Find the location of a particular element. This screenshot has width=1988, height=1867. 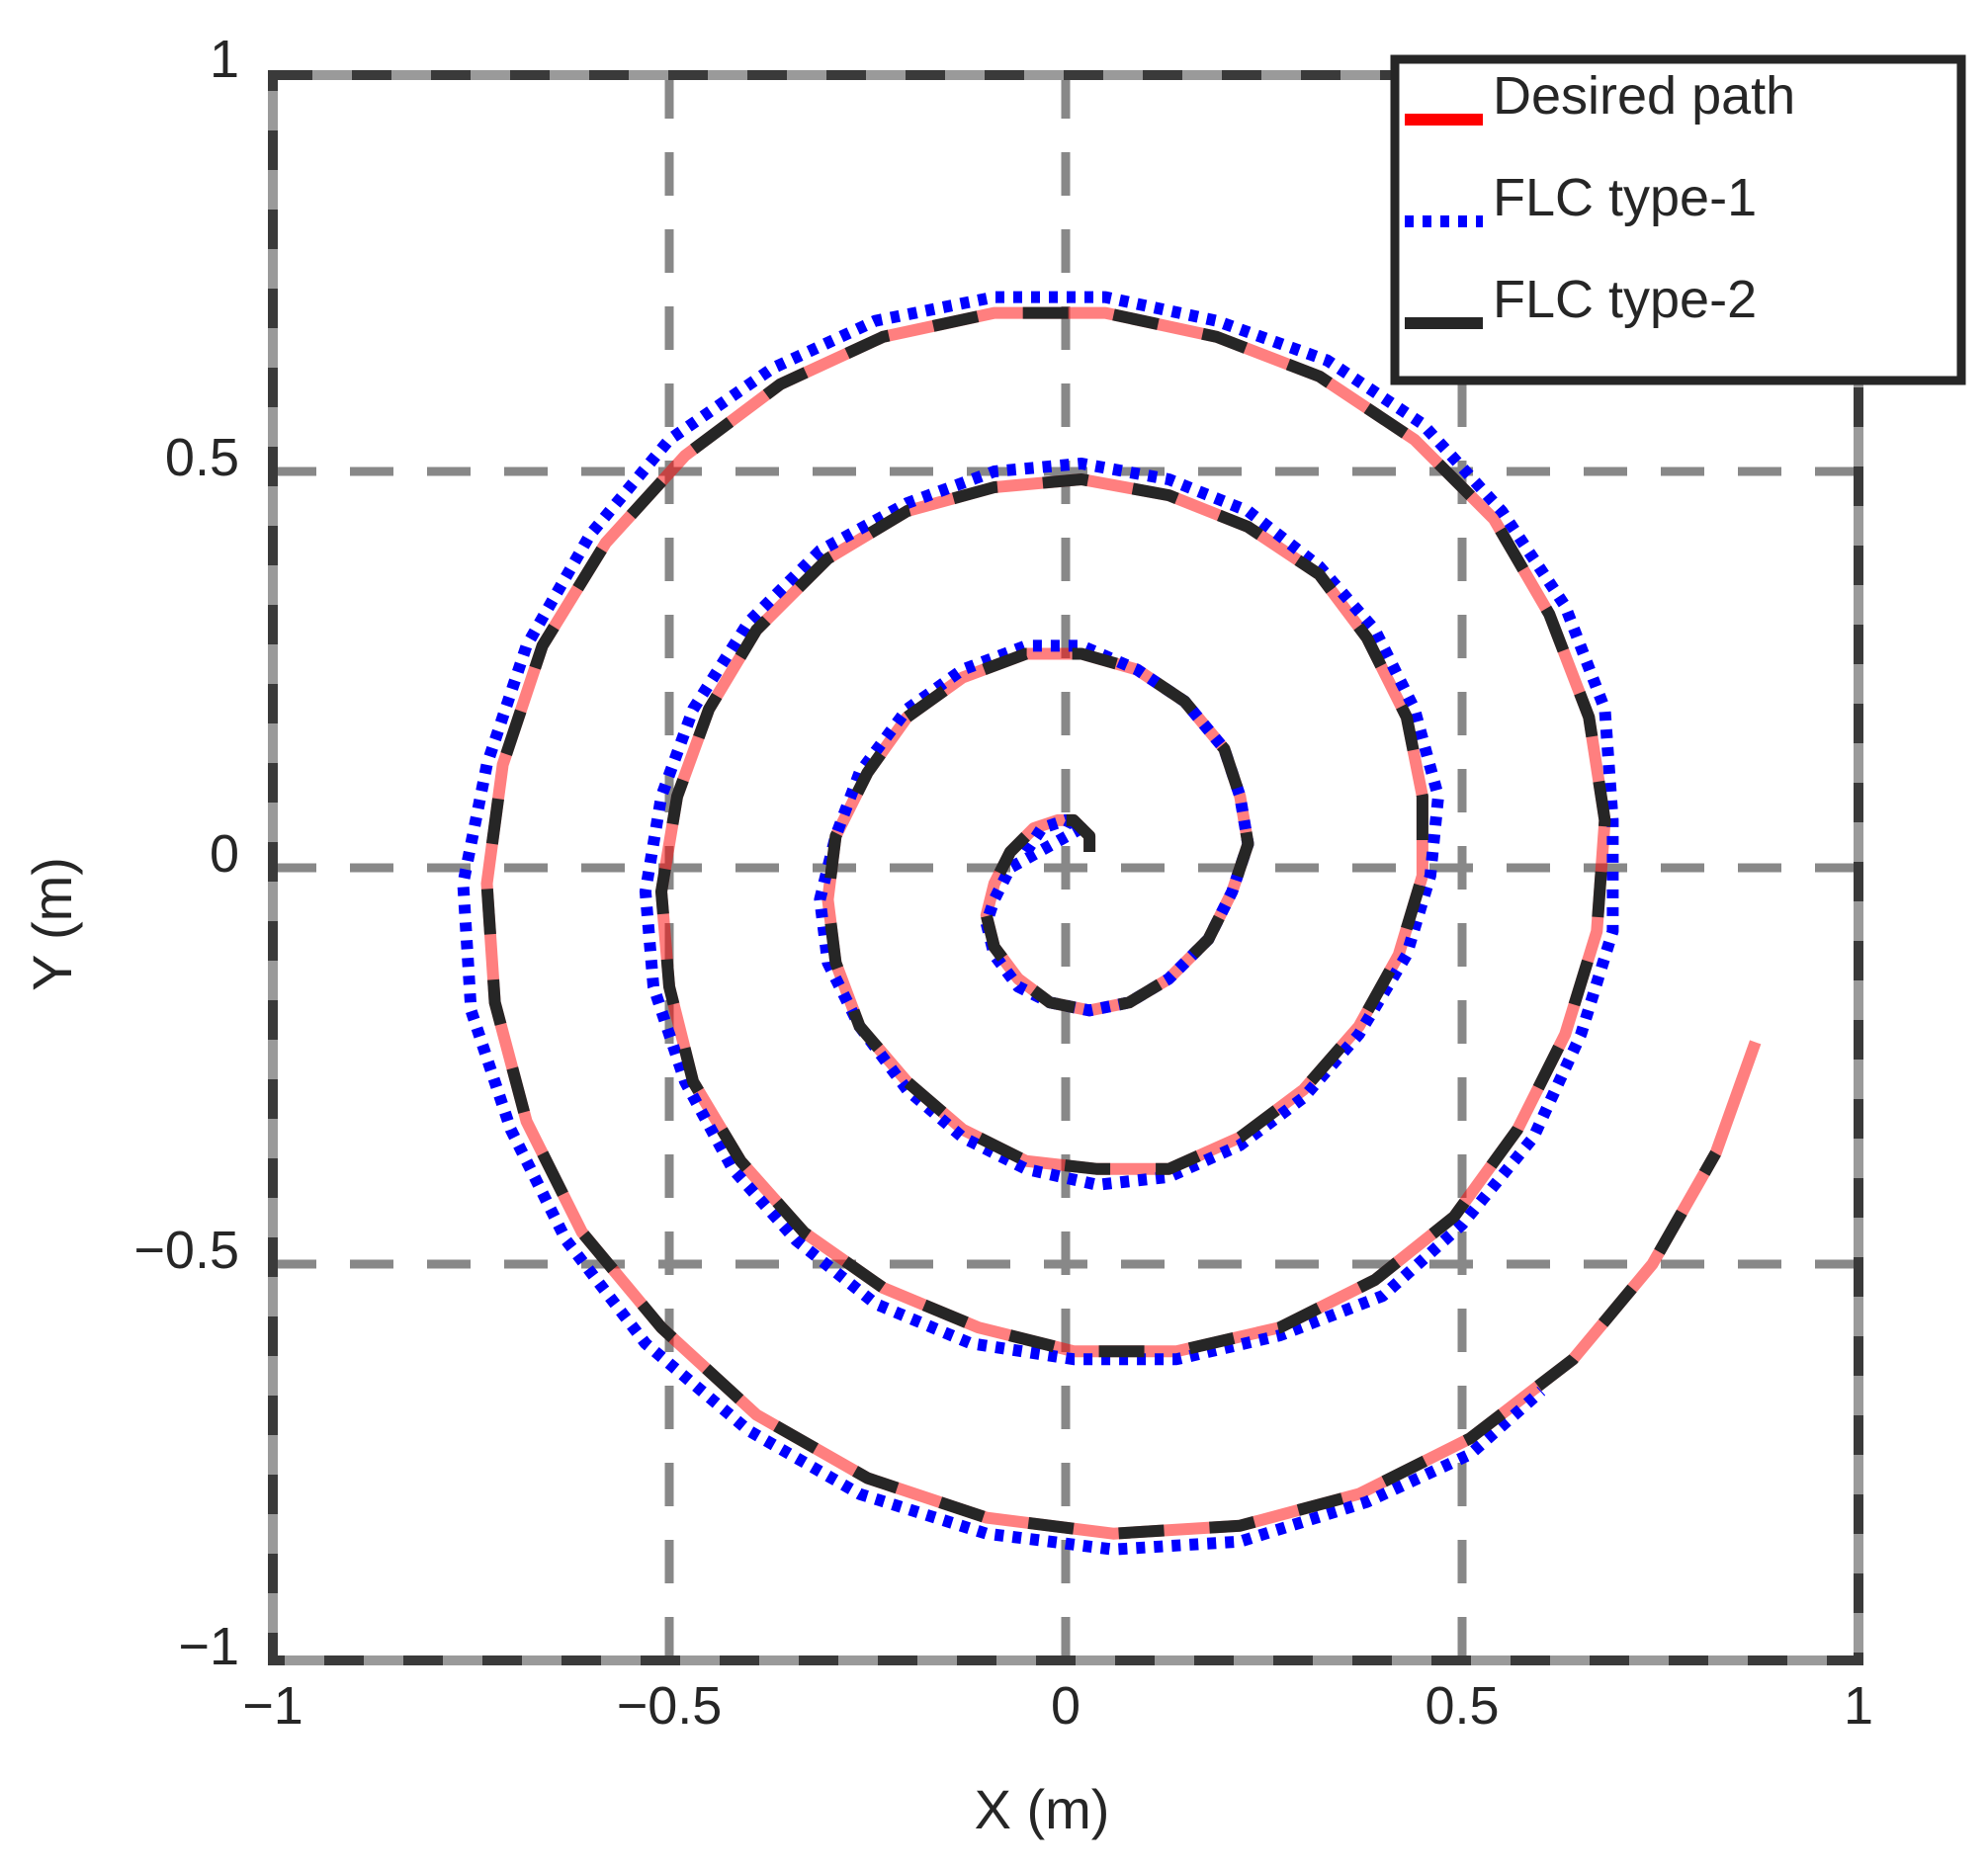

y-axis-label: Y (m) is located at coordinates (52, 924).